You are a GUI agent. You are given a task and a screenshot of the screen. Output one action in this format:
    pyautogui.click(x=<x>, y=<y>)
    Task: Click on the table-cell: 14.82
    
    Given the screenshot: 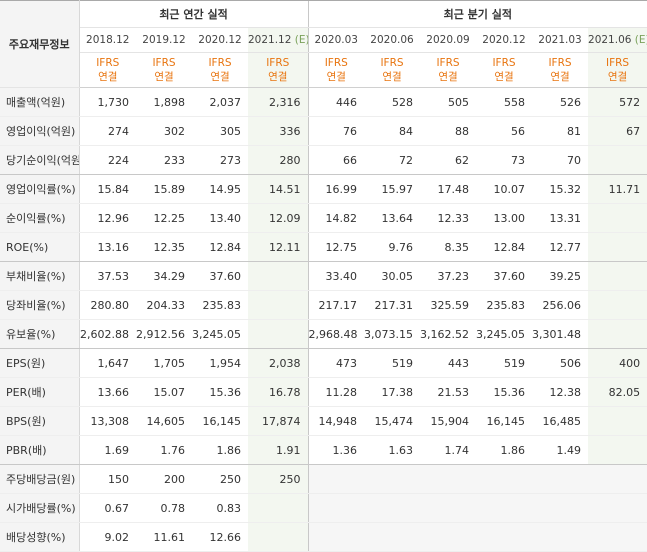 What is the action you would take?
    pyautogui.click(x=336, y=218)
    